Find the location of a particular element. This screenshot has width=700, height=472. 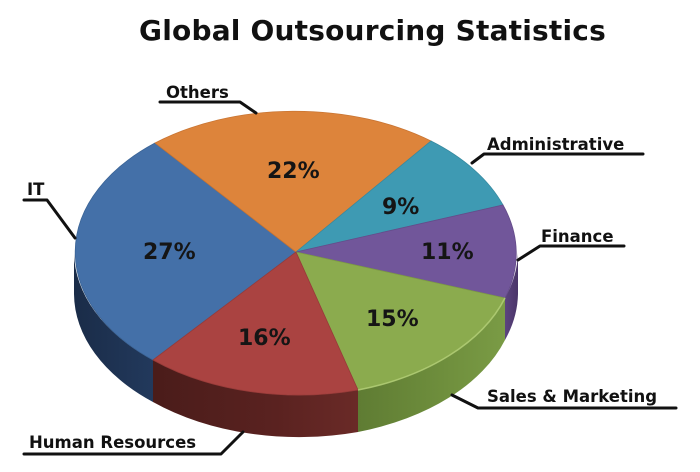

slice-side-it is located at coordinates (113, 327).